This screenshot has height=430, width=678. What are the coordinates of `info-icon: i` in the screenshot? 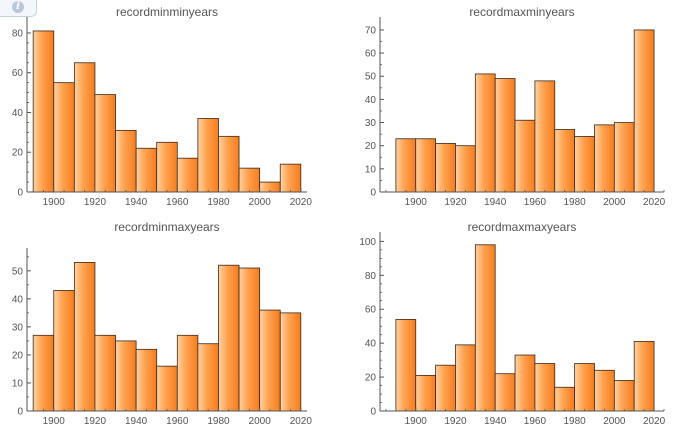 It's located at (18, 7).